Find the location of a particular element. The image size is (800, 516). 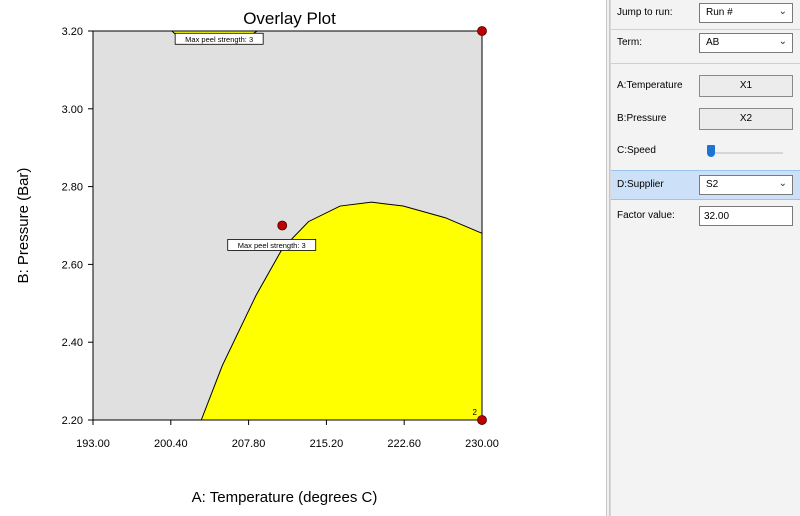

splitter-handle is located at coordinates (608, 258).